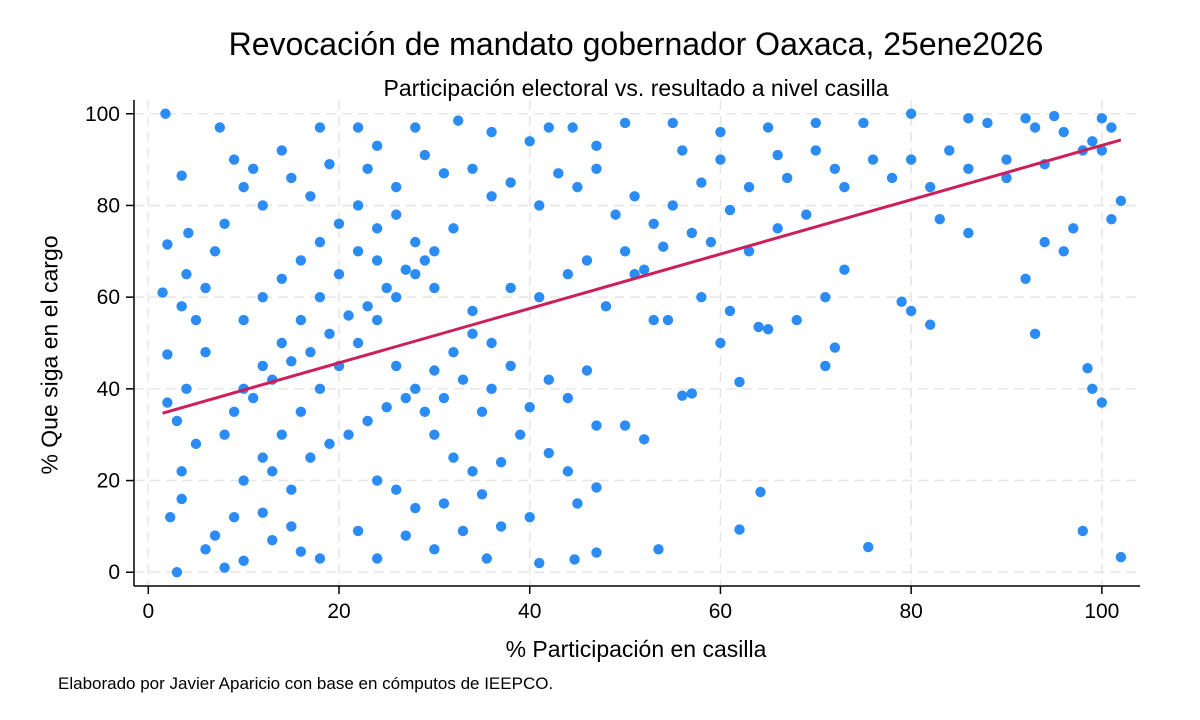 The image size is (1200, 720). What do you see at coordinates (108, 297) in the screenshot?
I see `y-tick-label: 60` at bounding box center [108, 297].